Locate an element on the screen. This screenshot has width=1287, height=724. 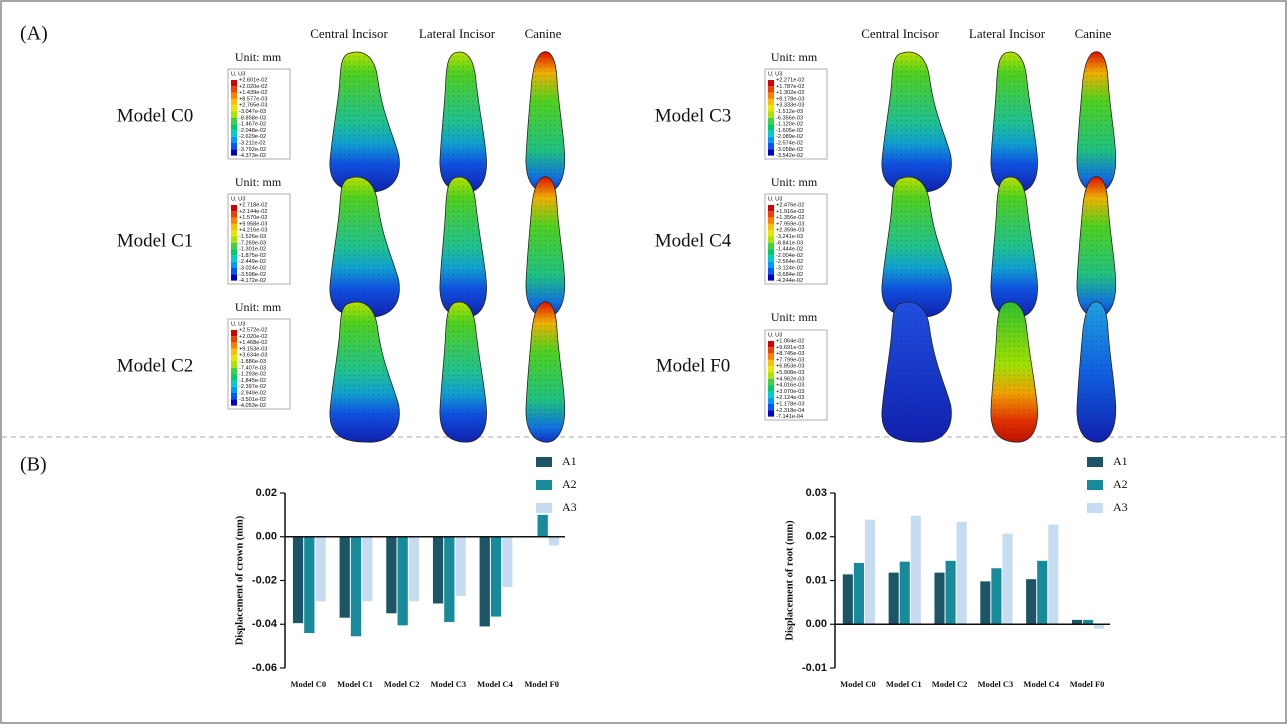
legend-value: -7.407e-03 is located at coordinates (252, 368).